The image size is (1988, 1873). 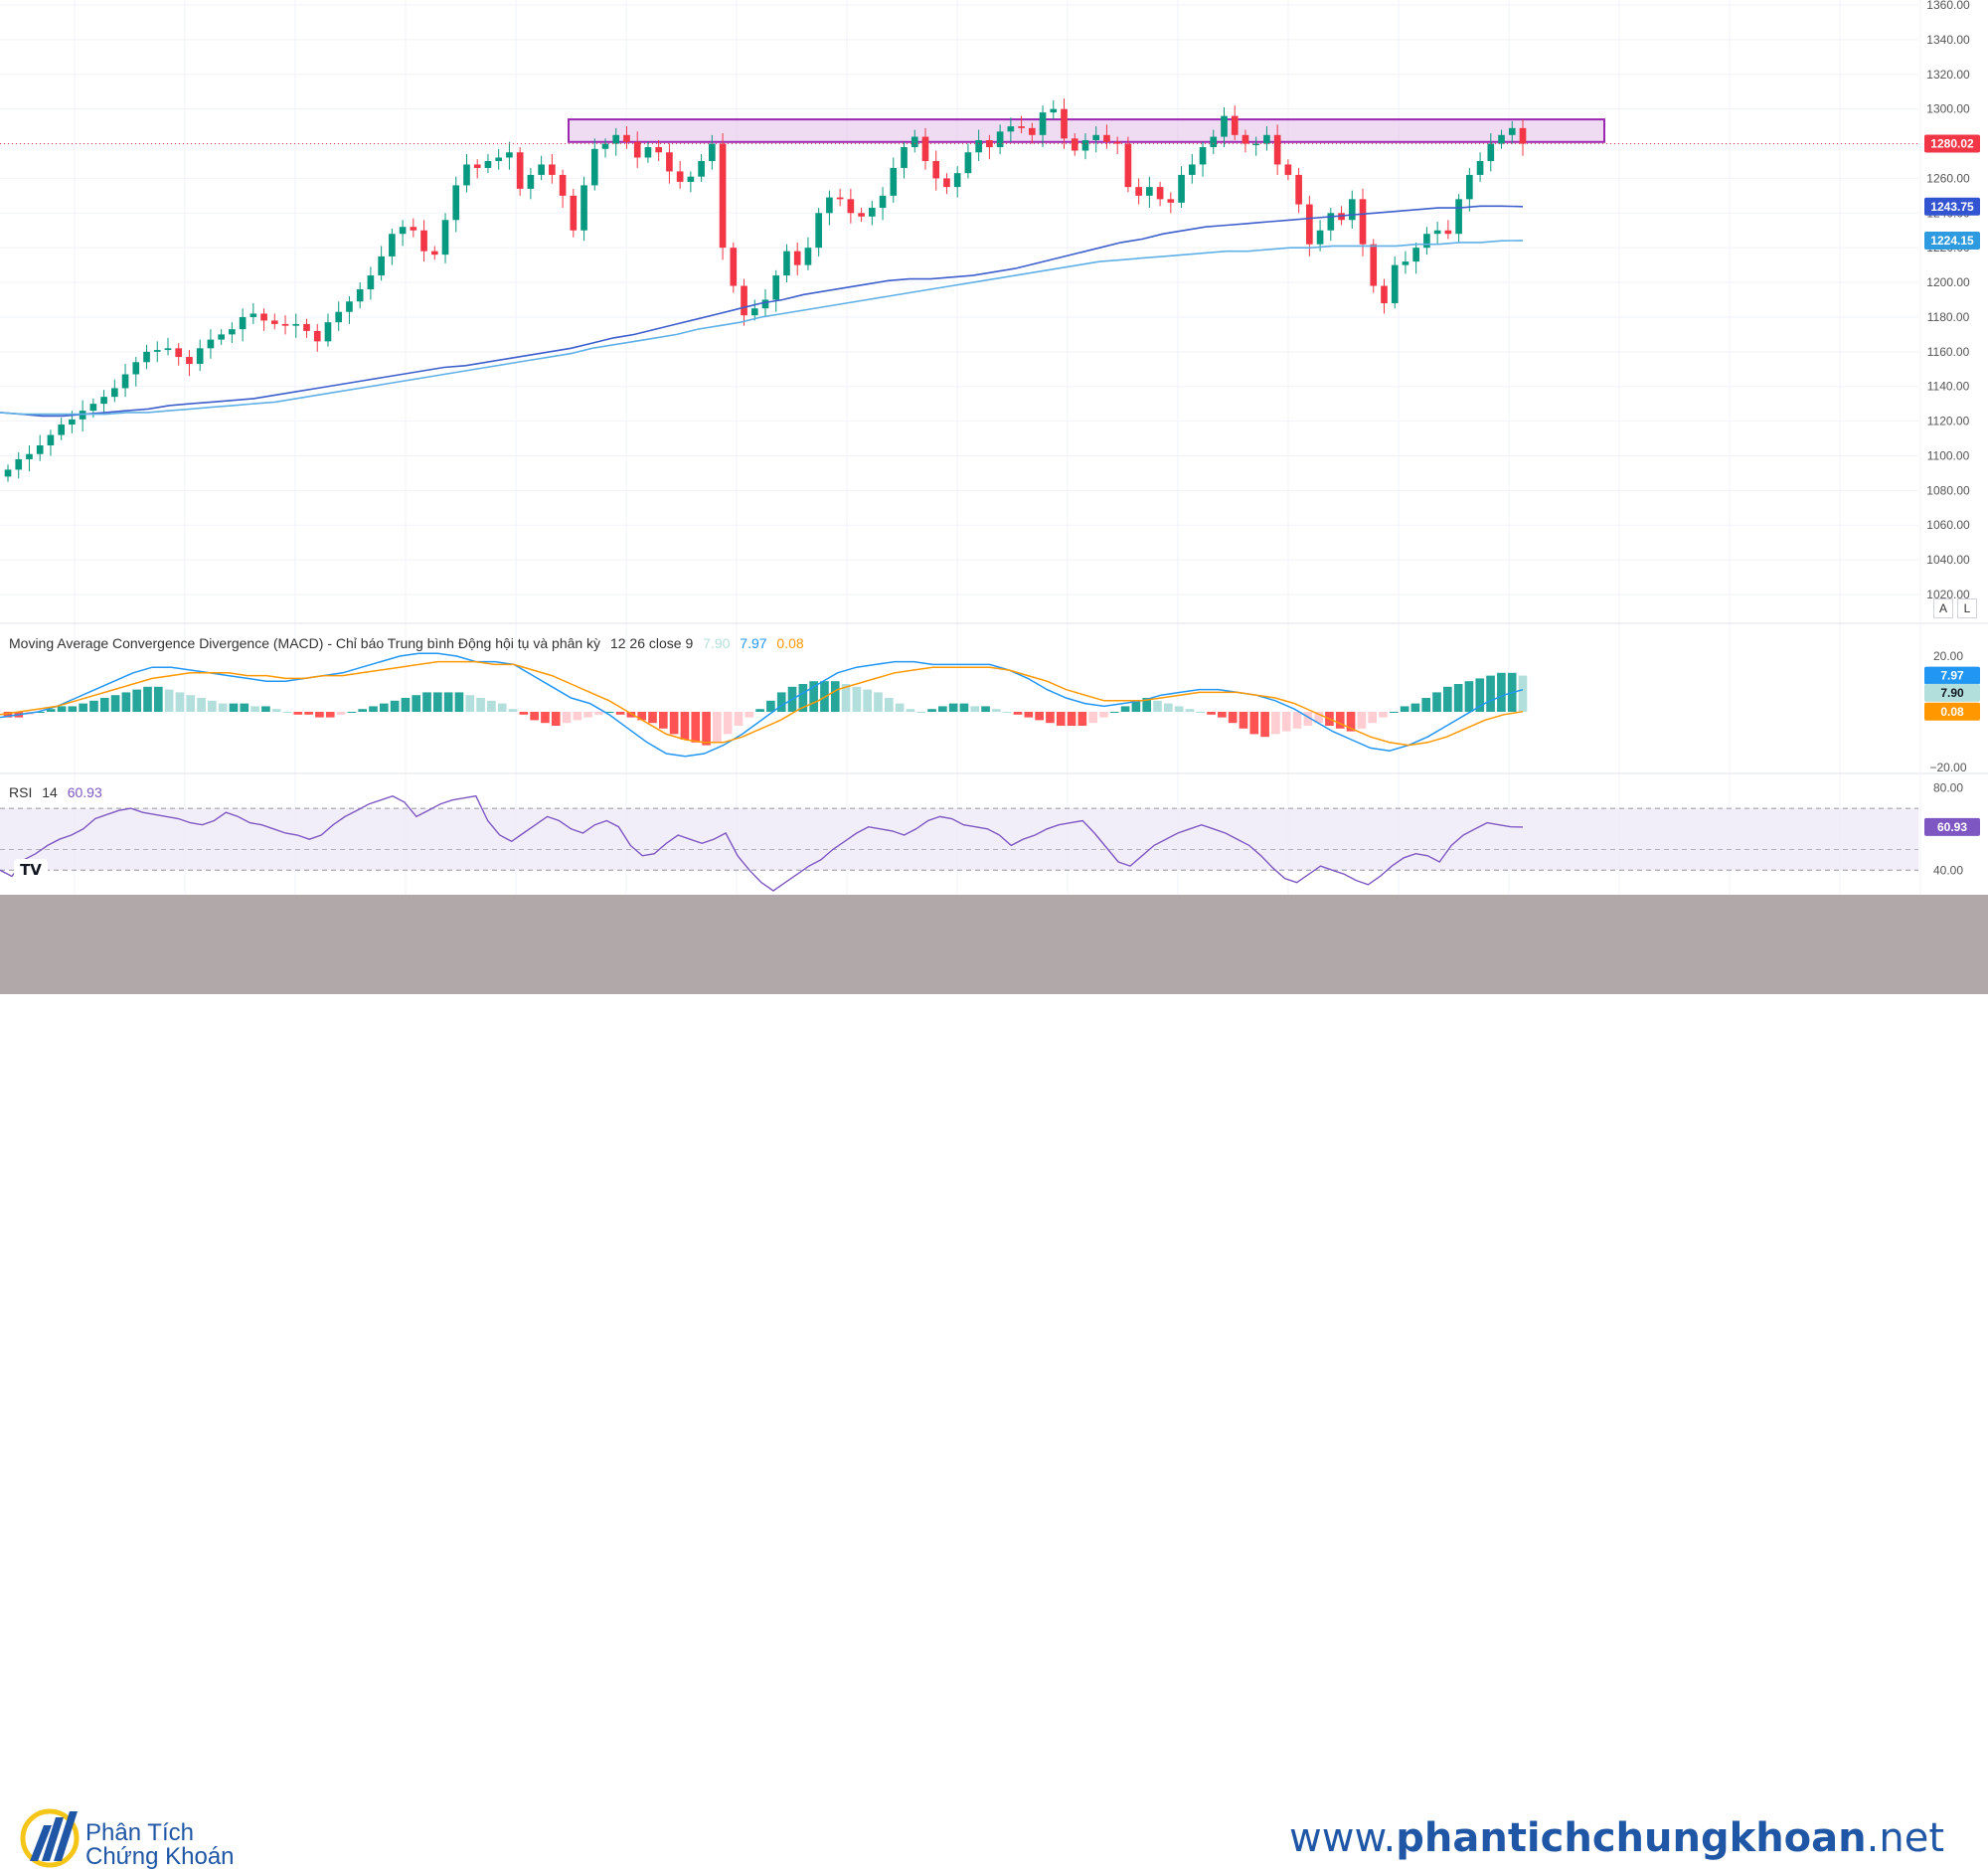 What do you see at coordinates (58, 792) in the screenshot?
I see `rsi-legend: RSI 14 60.93` at bounding box center [58, 792].